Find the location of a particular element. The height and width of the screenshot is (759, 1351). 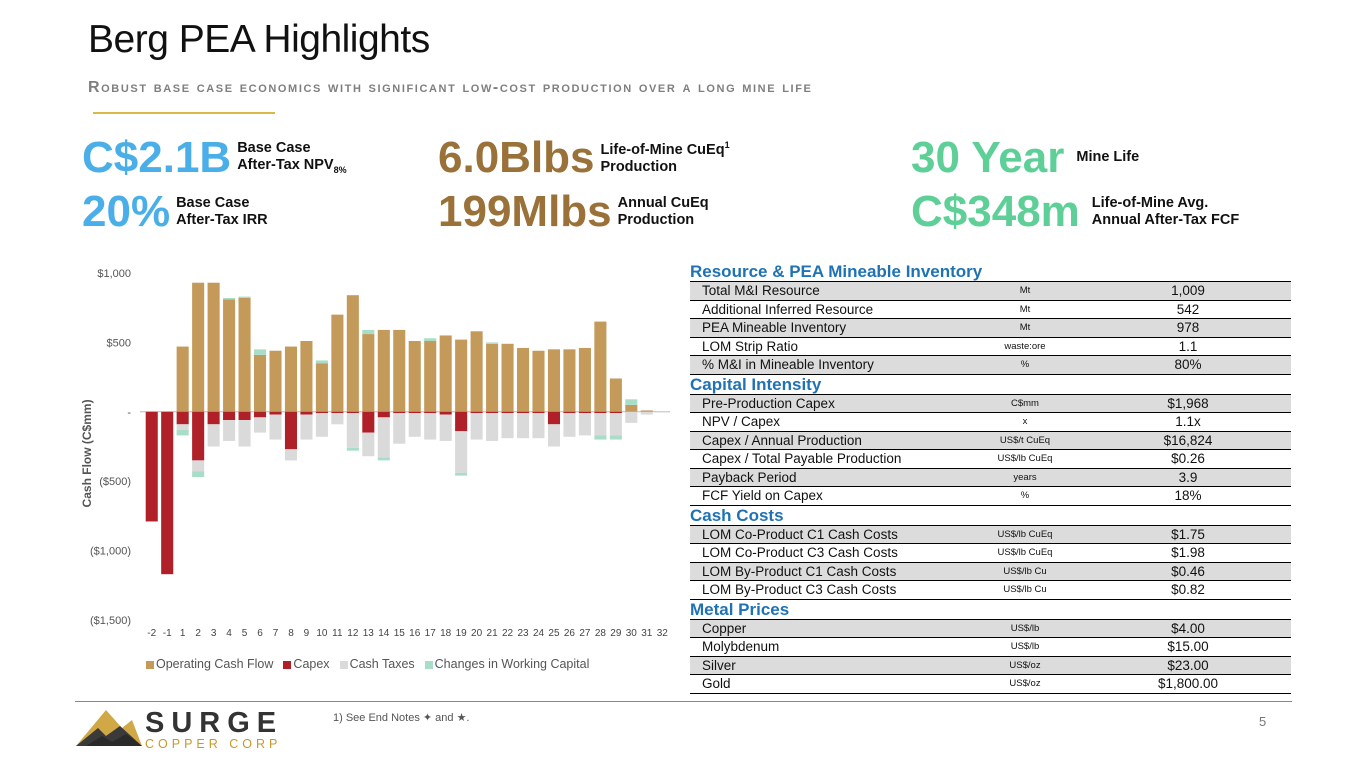

row-label: Capex / Total Payable Production is located at coordinates (802, 458).